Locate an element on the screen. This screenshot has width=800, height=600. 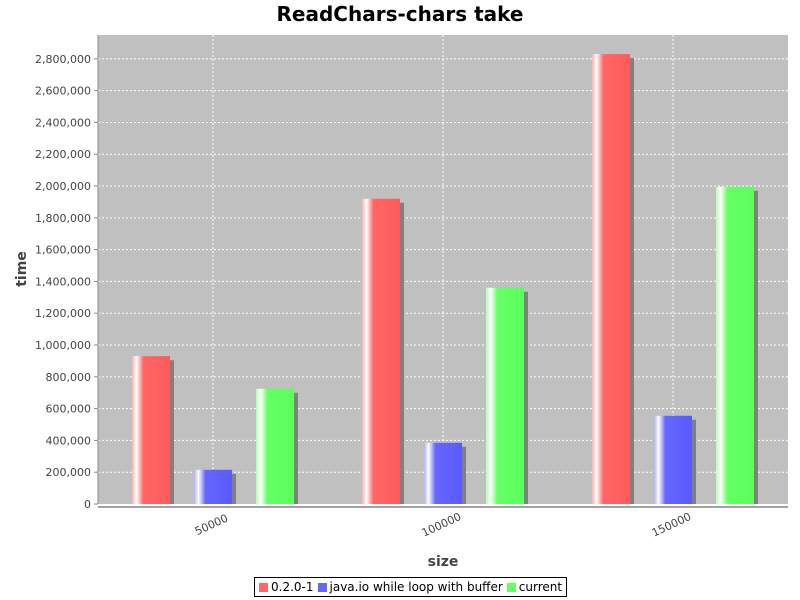
y-tick-label: 600,000 is located at coordinates (69, 409).